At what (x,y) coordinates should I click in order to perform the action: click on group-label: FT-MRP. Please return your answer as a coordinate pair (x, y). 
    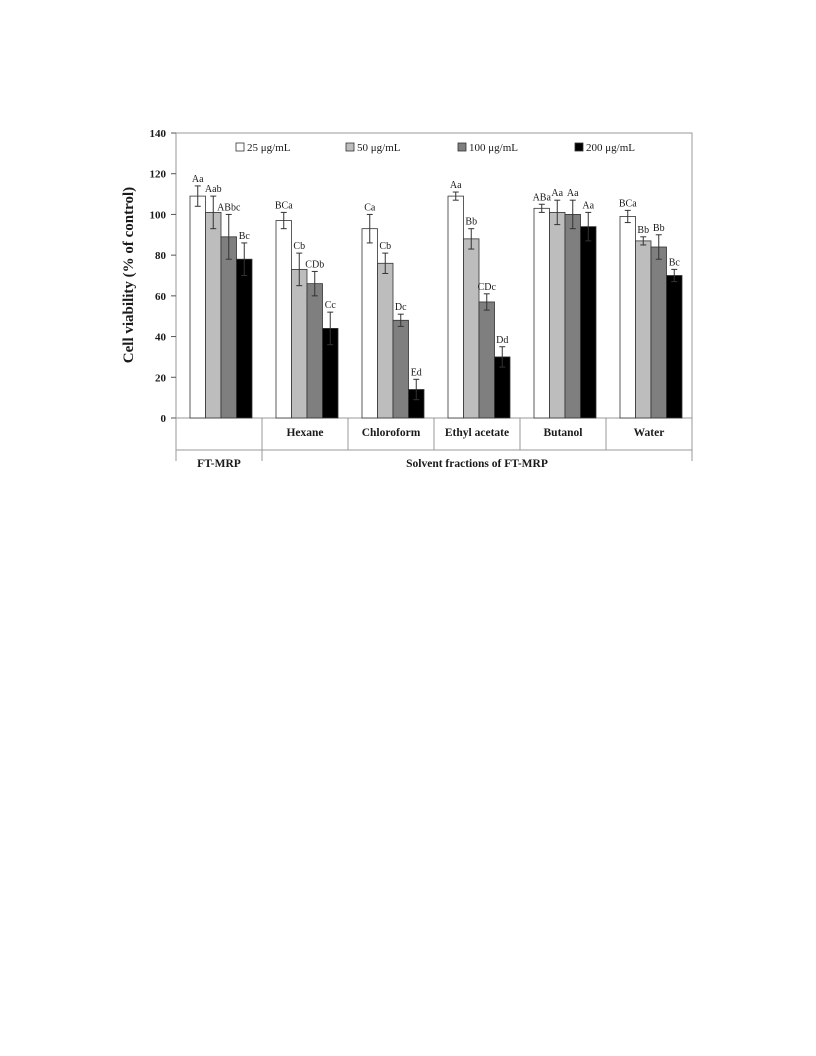
    Looking at the image, I should click on (219, 464).